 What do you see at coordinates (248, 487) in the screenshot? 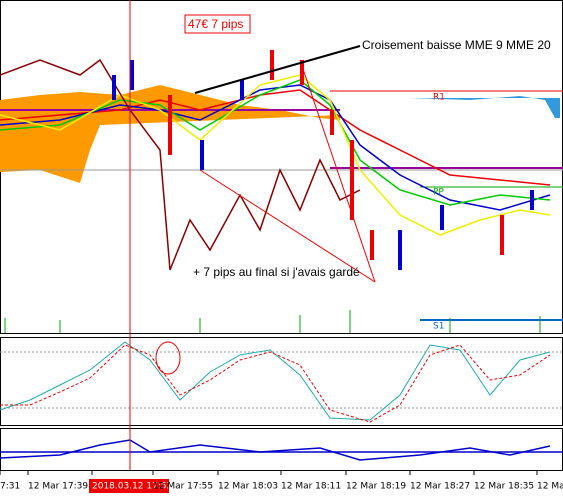
I see `x-tick-label: 12 Mar 18:03` at bounding box center [248, 487].